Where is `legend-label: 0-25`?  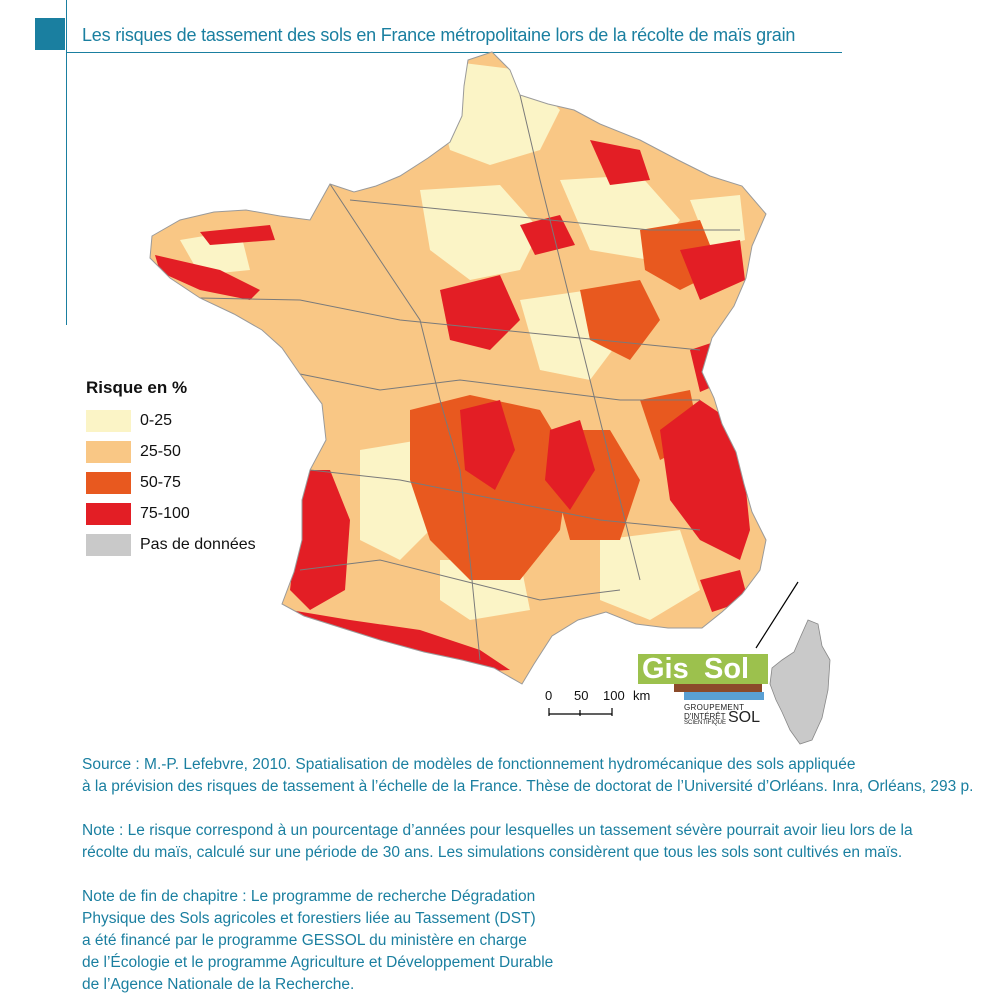
legend-label: 0-25 is located at coordinates (156, 420).